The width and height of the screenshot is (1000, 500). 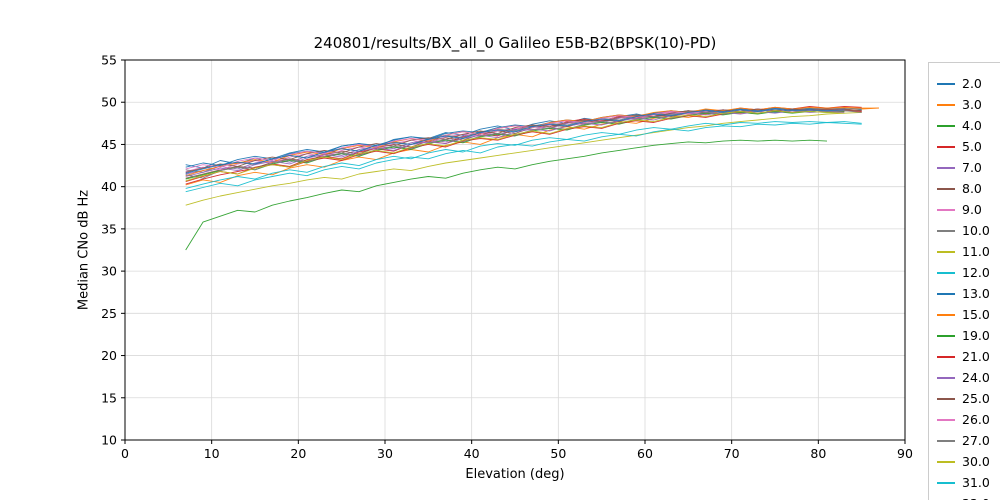 I want to click on legend-label: 24.0, so click(x=976, y=377).